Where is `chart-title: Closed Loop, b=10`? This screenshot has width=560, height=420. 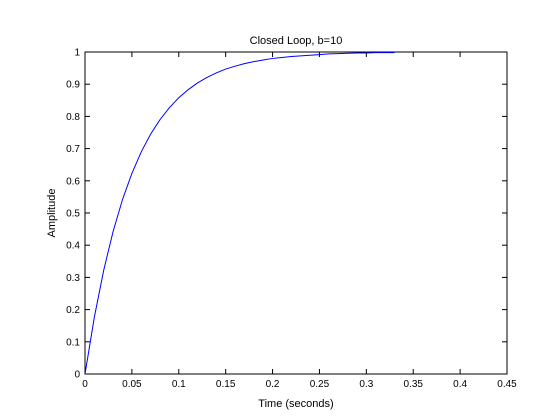
chart-title: Closed Loop, b=10 is located at coordinates (296, 41).